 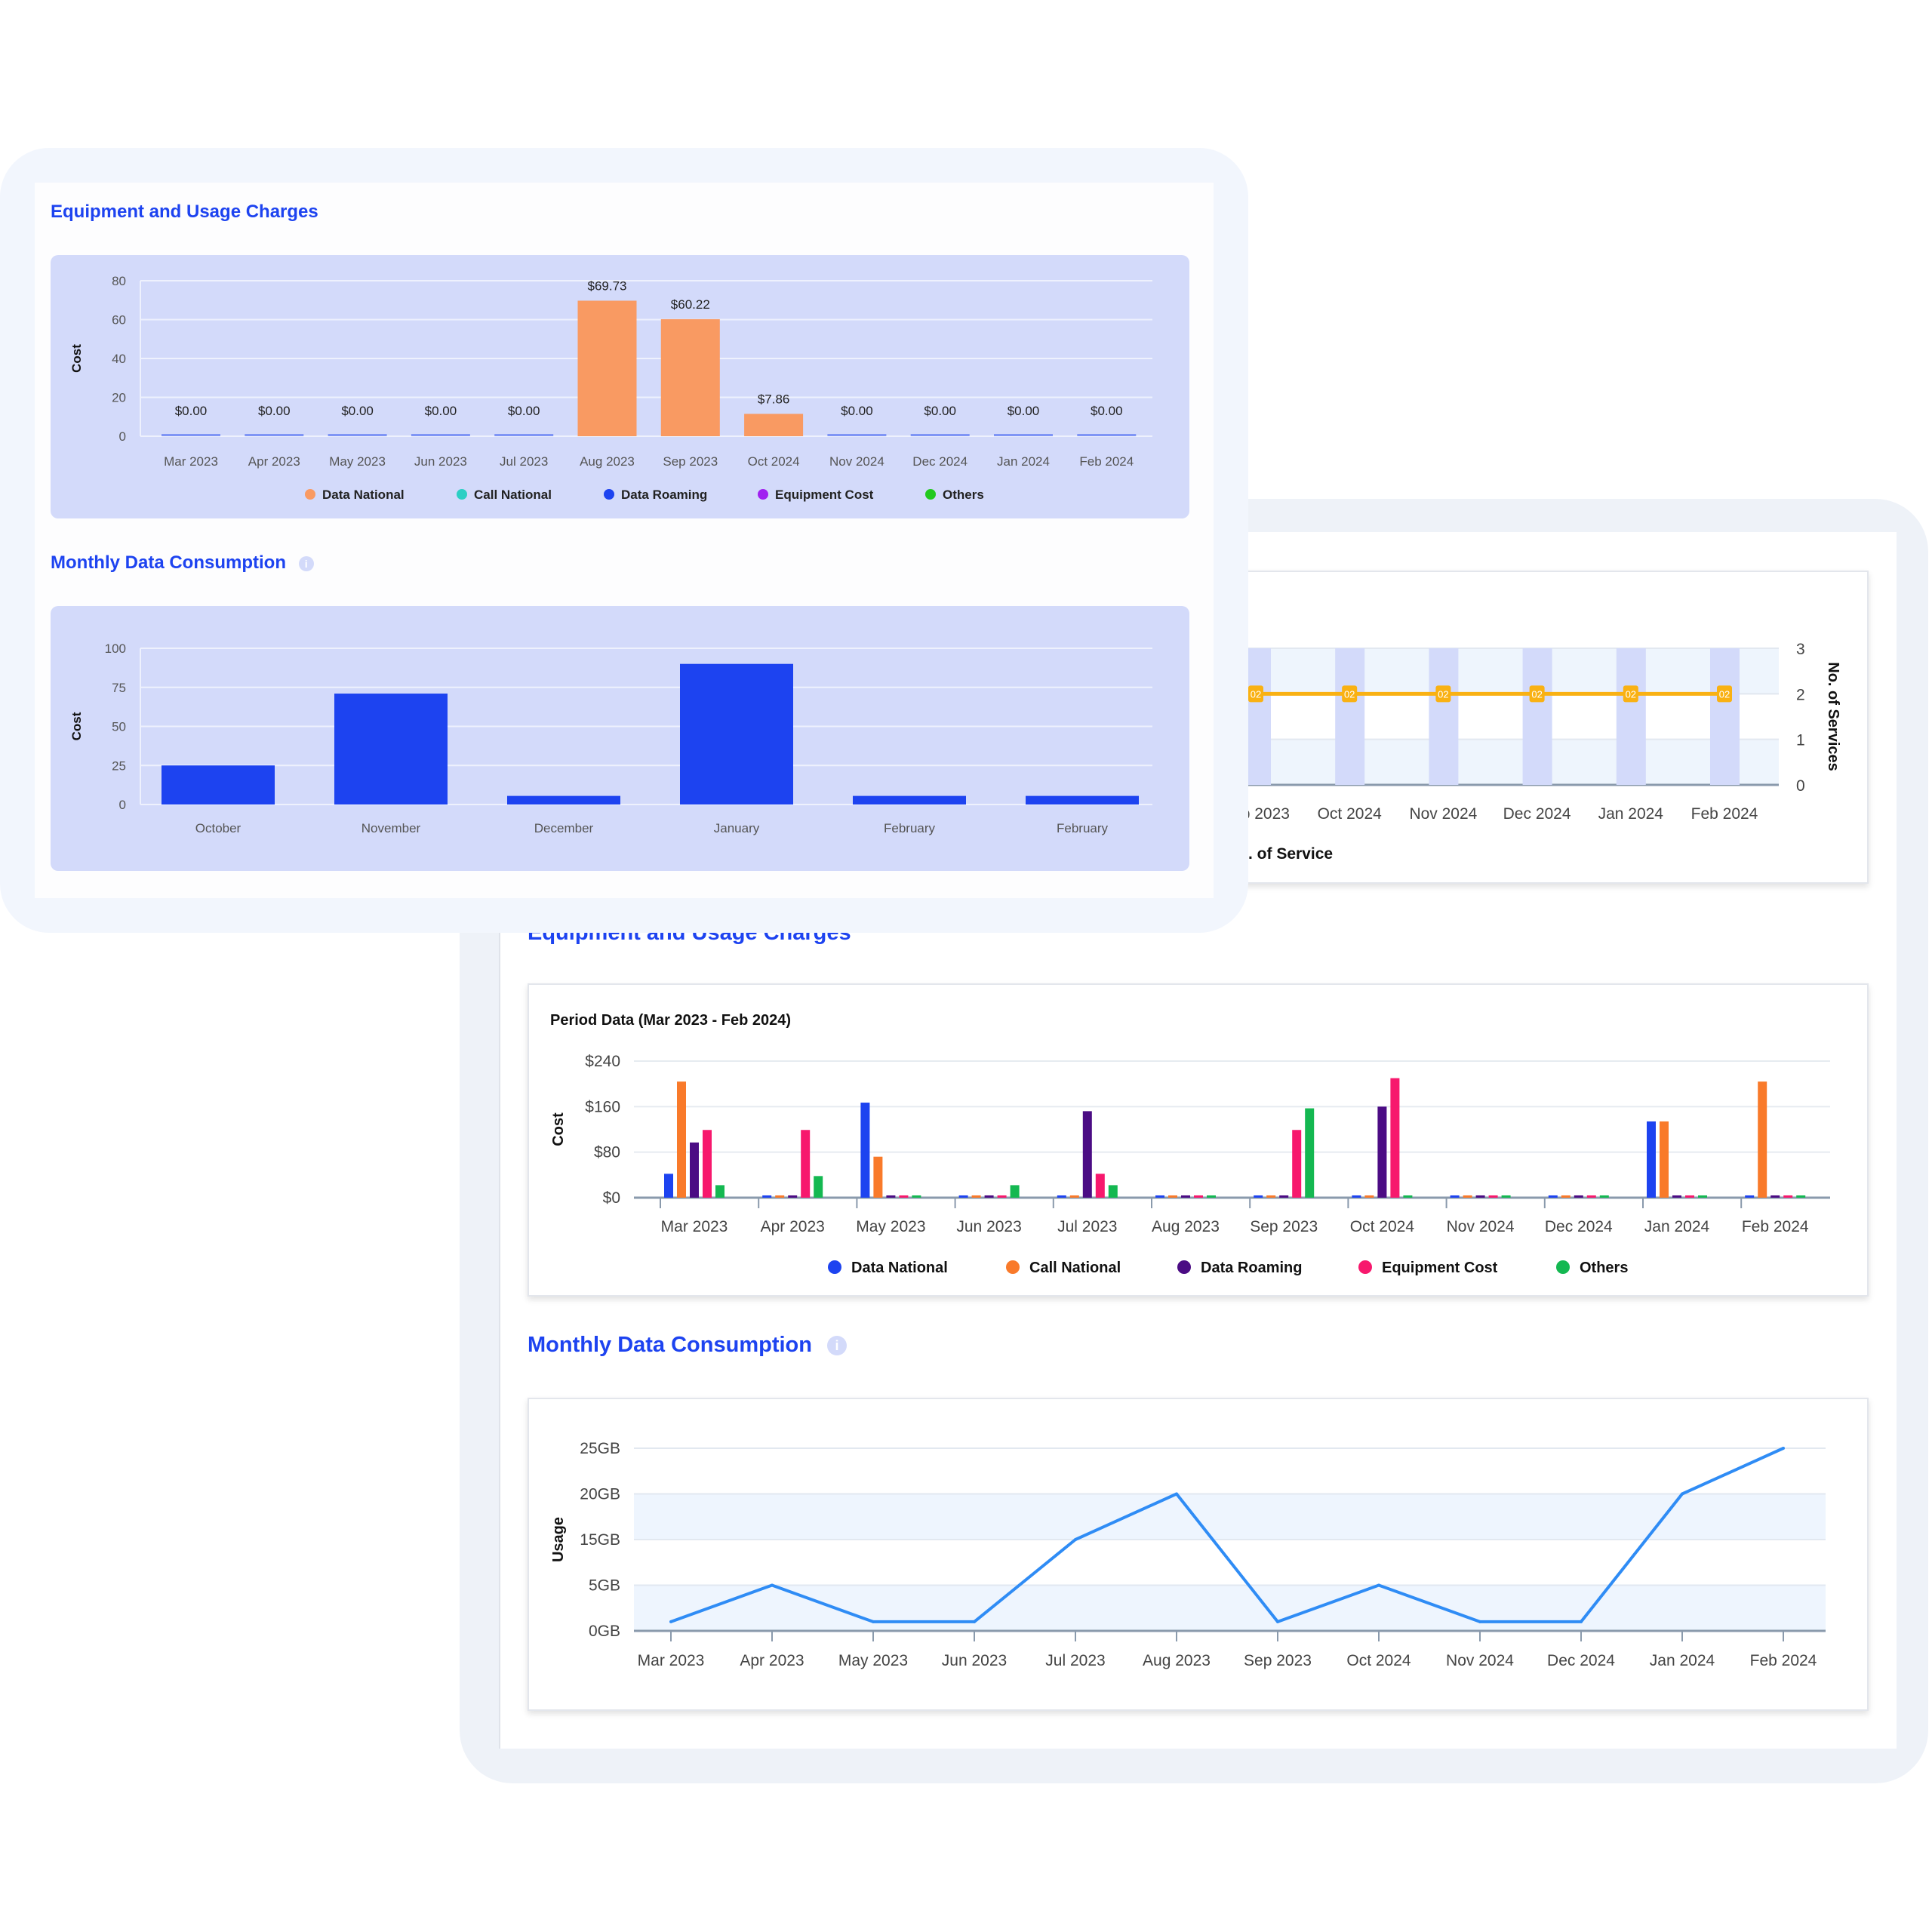 I want to click on y-tick-label: 100, so click(x=115, y=648).